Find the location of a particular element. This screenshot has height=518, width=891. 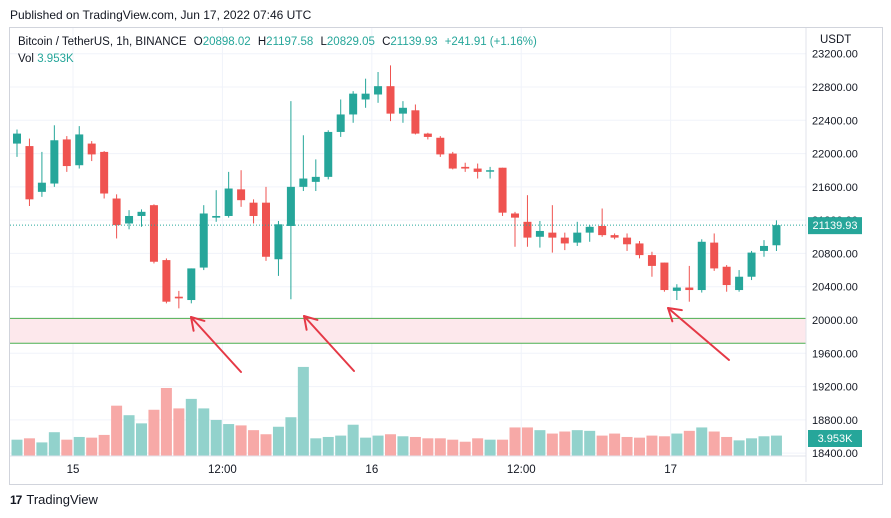

volume-value: 3.953K is located at coordinates (55, 59).